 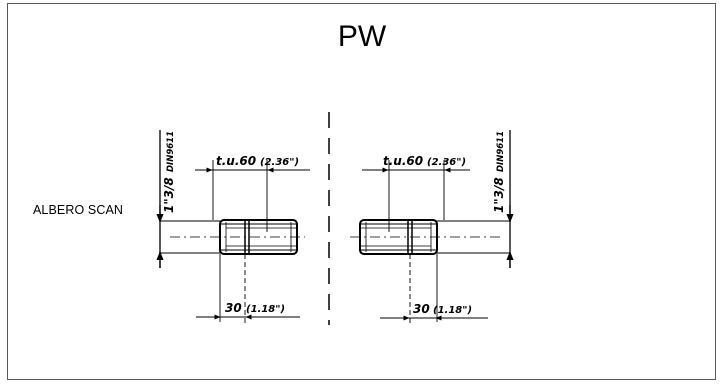 What do you see at coordinates (446, 162) in the screenshot?
I see `right-top-dimension-in: (2.36")` at bounding box center [446, 162].